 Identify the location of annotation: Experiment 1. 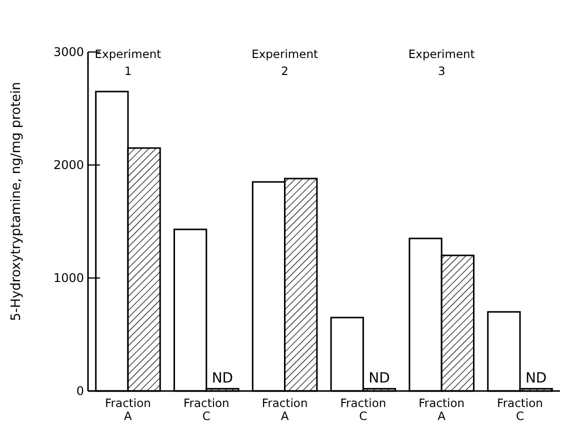
(128, 62).